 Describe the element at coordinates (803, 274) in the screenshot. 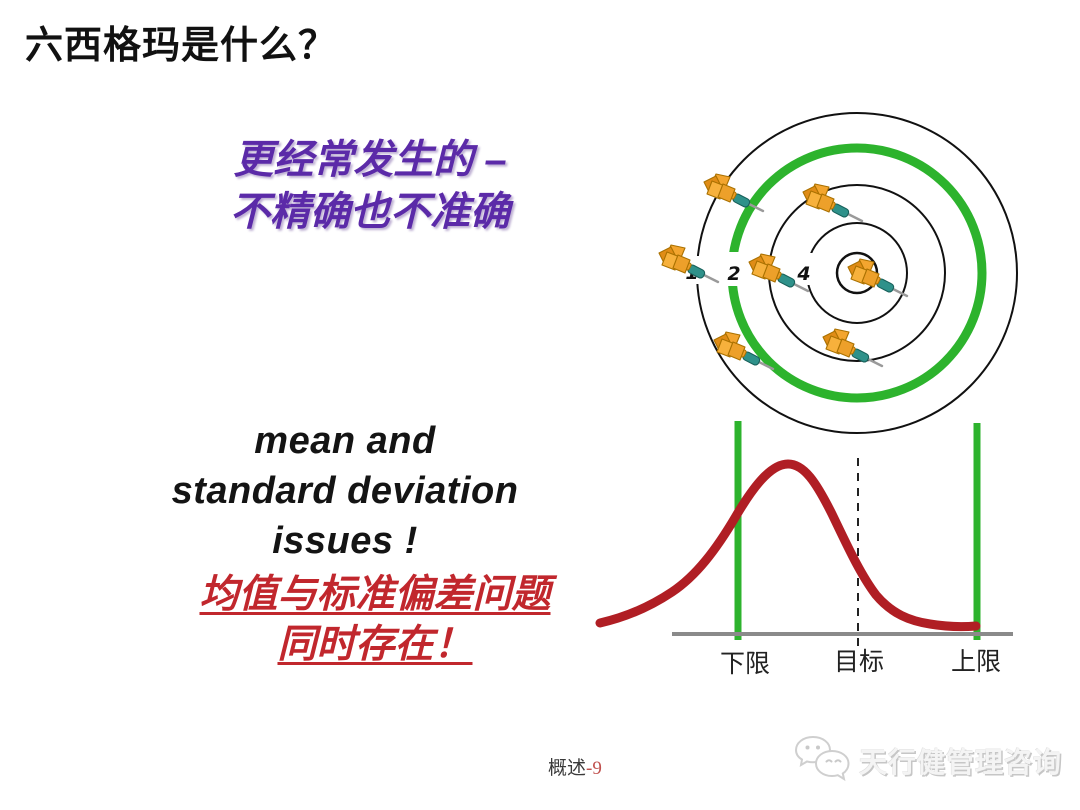

I see `ring-label-4: 4` at that location.